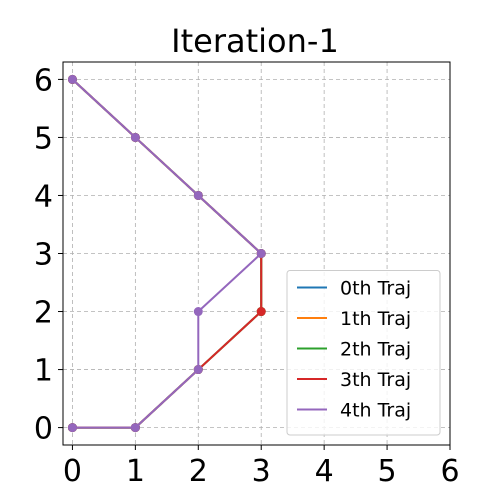  Describe the element at coordinates (72, 471) in the screenshot. I see `x-tick-label-0: 0` at that location.